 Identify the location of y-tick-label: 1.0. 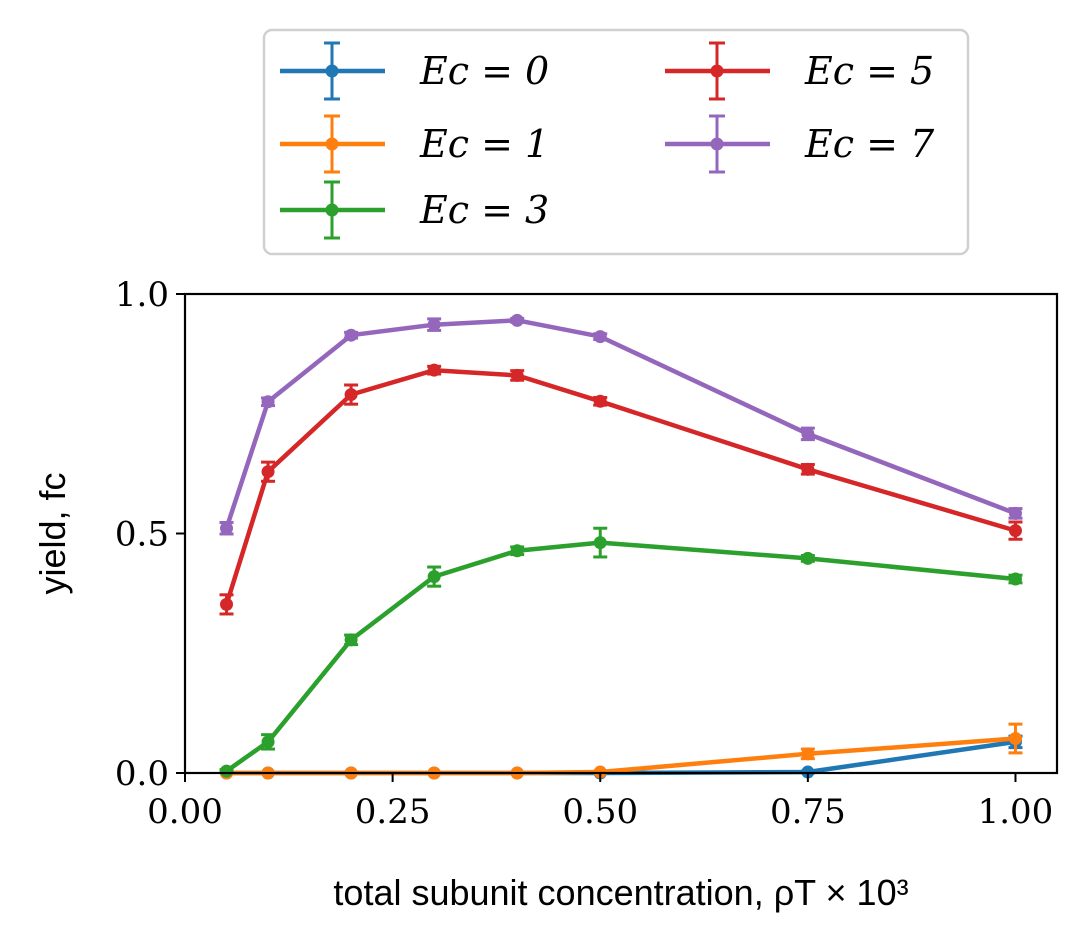
(142, 295).